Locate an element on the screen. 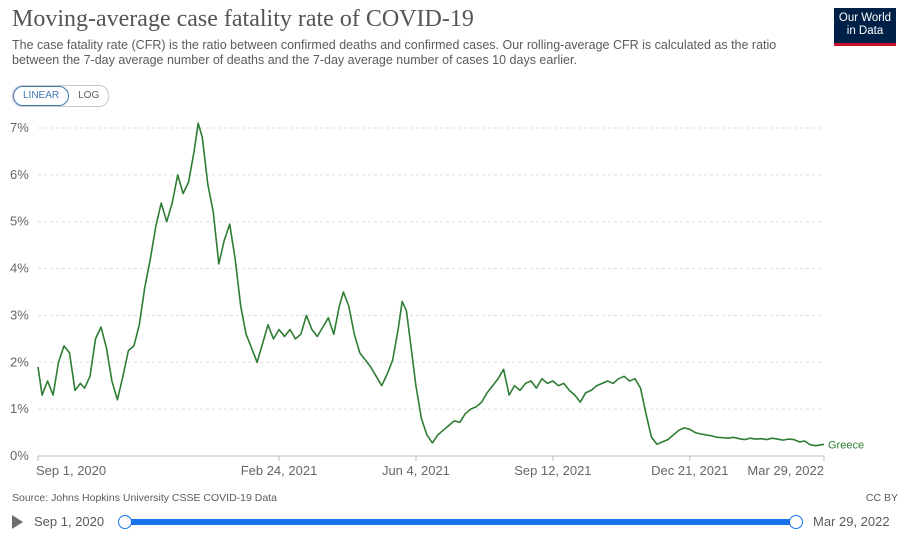  license-link: CC BY is located at coordinates (881, 498).